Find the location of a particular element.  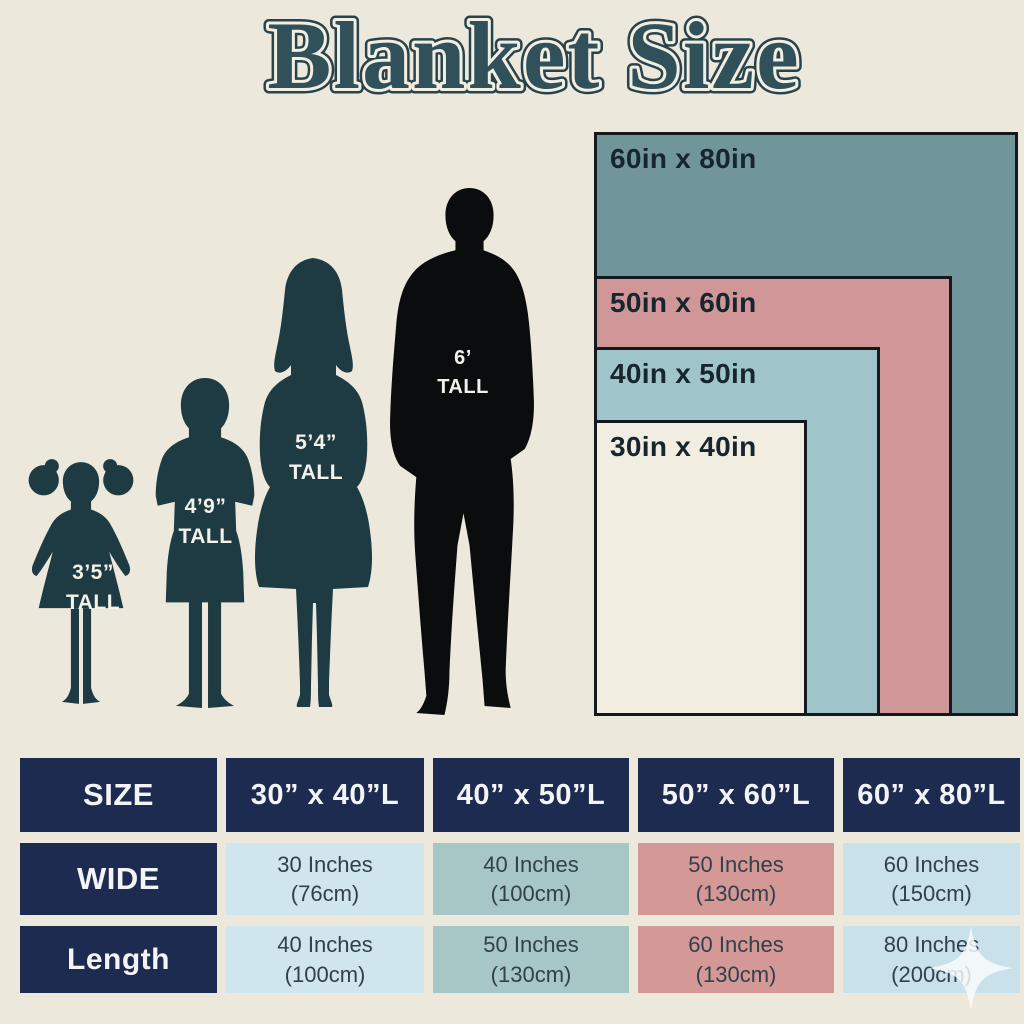

table-header-60x80: 60” x 80”L is located at coordinates (931, 795).